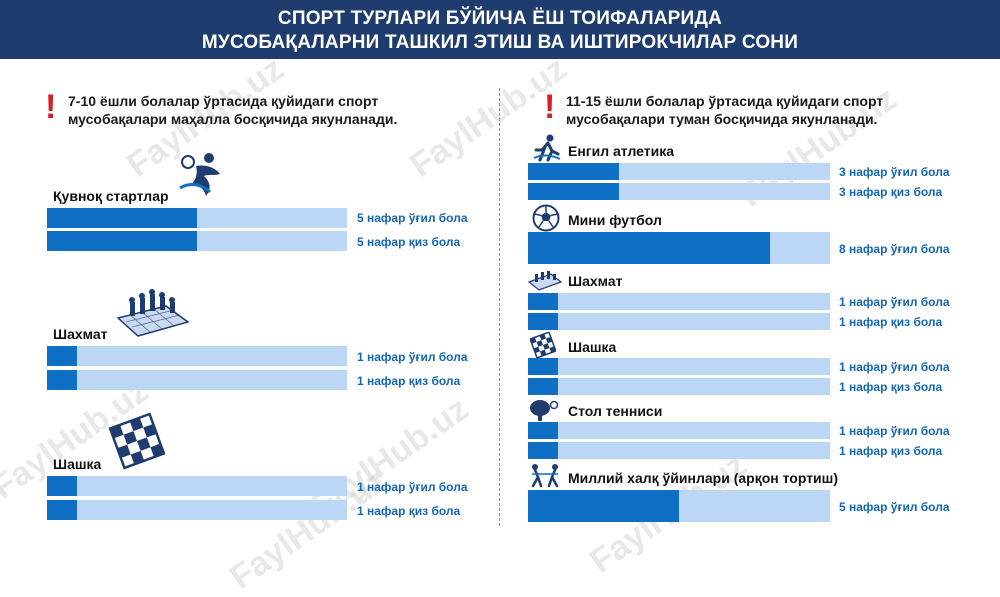 The width and height of the screenshot is (1000, 597). I want to click on handball-player-icon, so click(199, 174).